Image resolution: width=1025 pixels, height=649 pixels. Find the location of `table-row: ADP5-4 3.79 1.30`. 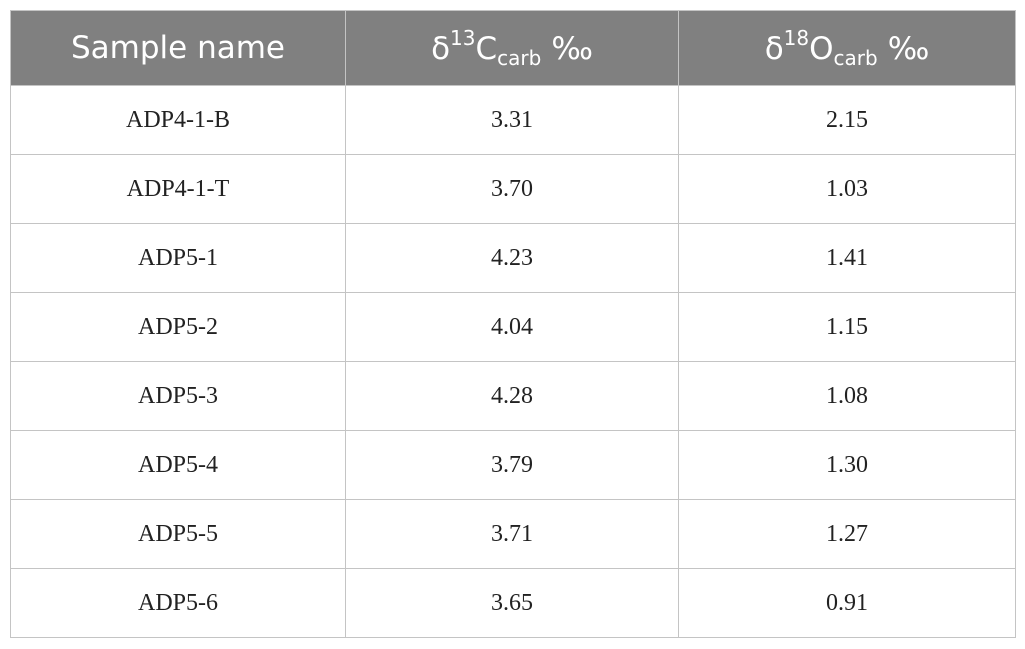

table-row: ADP5-4 3.79 1.30 is located at coordinates (513, 465).